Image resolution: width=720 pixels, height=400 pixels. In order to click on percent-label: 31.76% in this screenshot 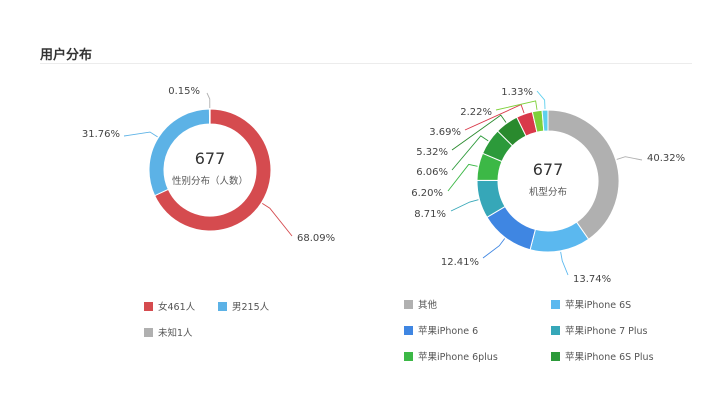, I will do `click(101, 134)`.